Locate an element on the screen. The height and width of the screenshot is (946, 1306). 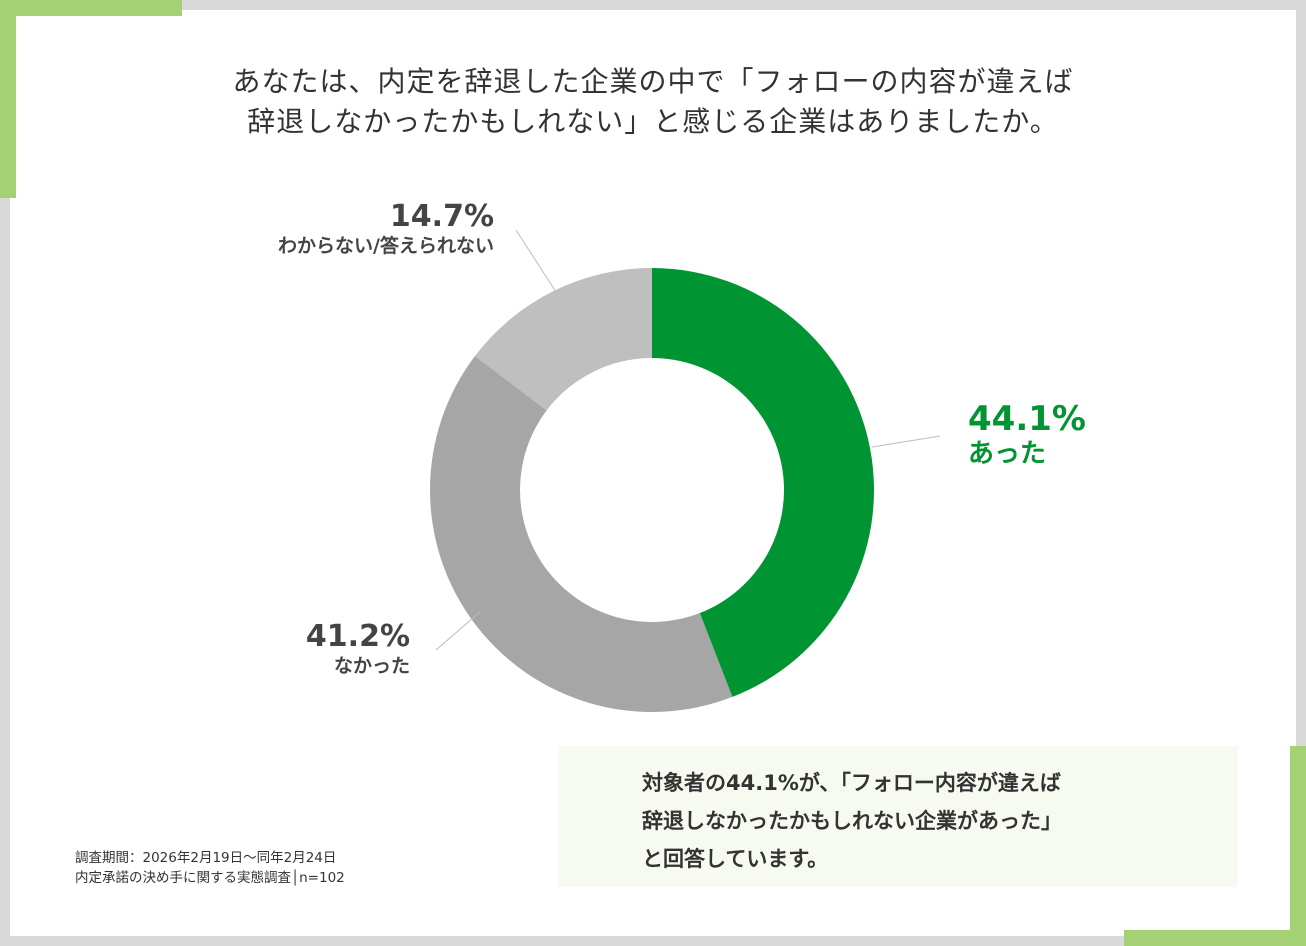
title-line-2: 辞退しなかったかもしれない」と感じる企業はありましたか。 is located at coordinates (653, 121).